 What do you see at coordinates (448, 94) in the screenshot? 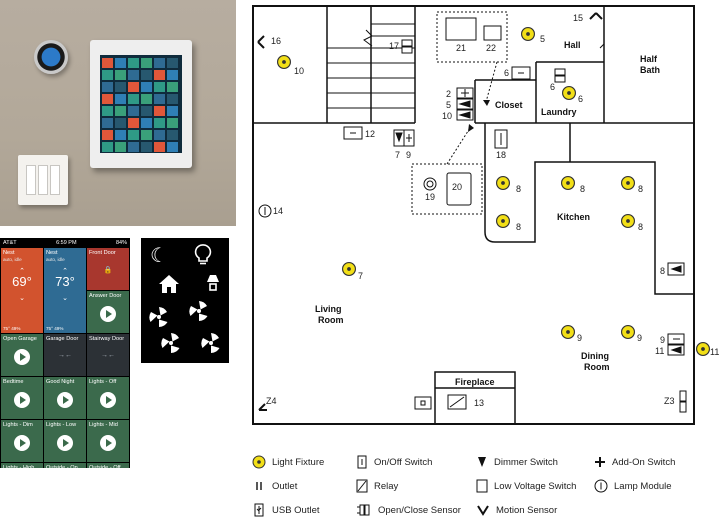
I see `device-number: 2` at bounding box center [448, 94].